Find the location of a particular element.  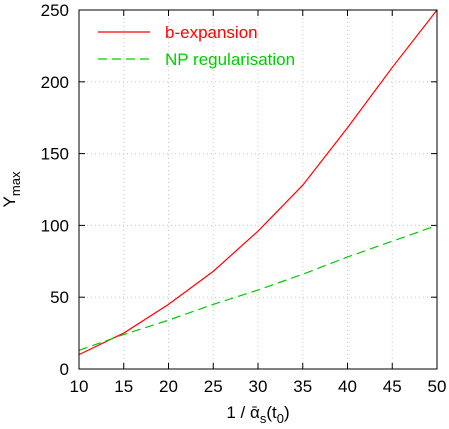

x-tick-label: 45 is located at coordinates (392, 386).